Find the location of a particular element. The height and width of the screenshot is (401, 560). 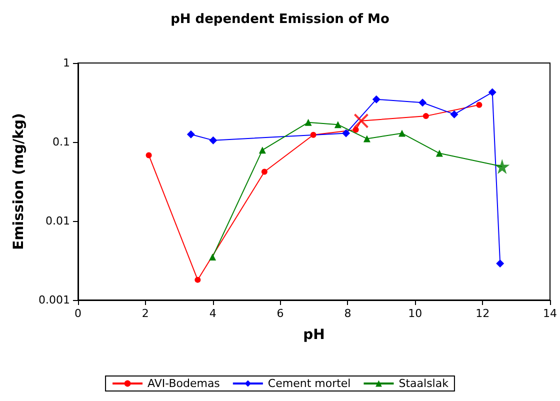

x-tick-label: 4 is located at coordinates (212, 313).